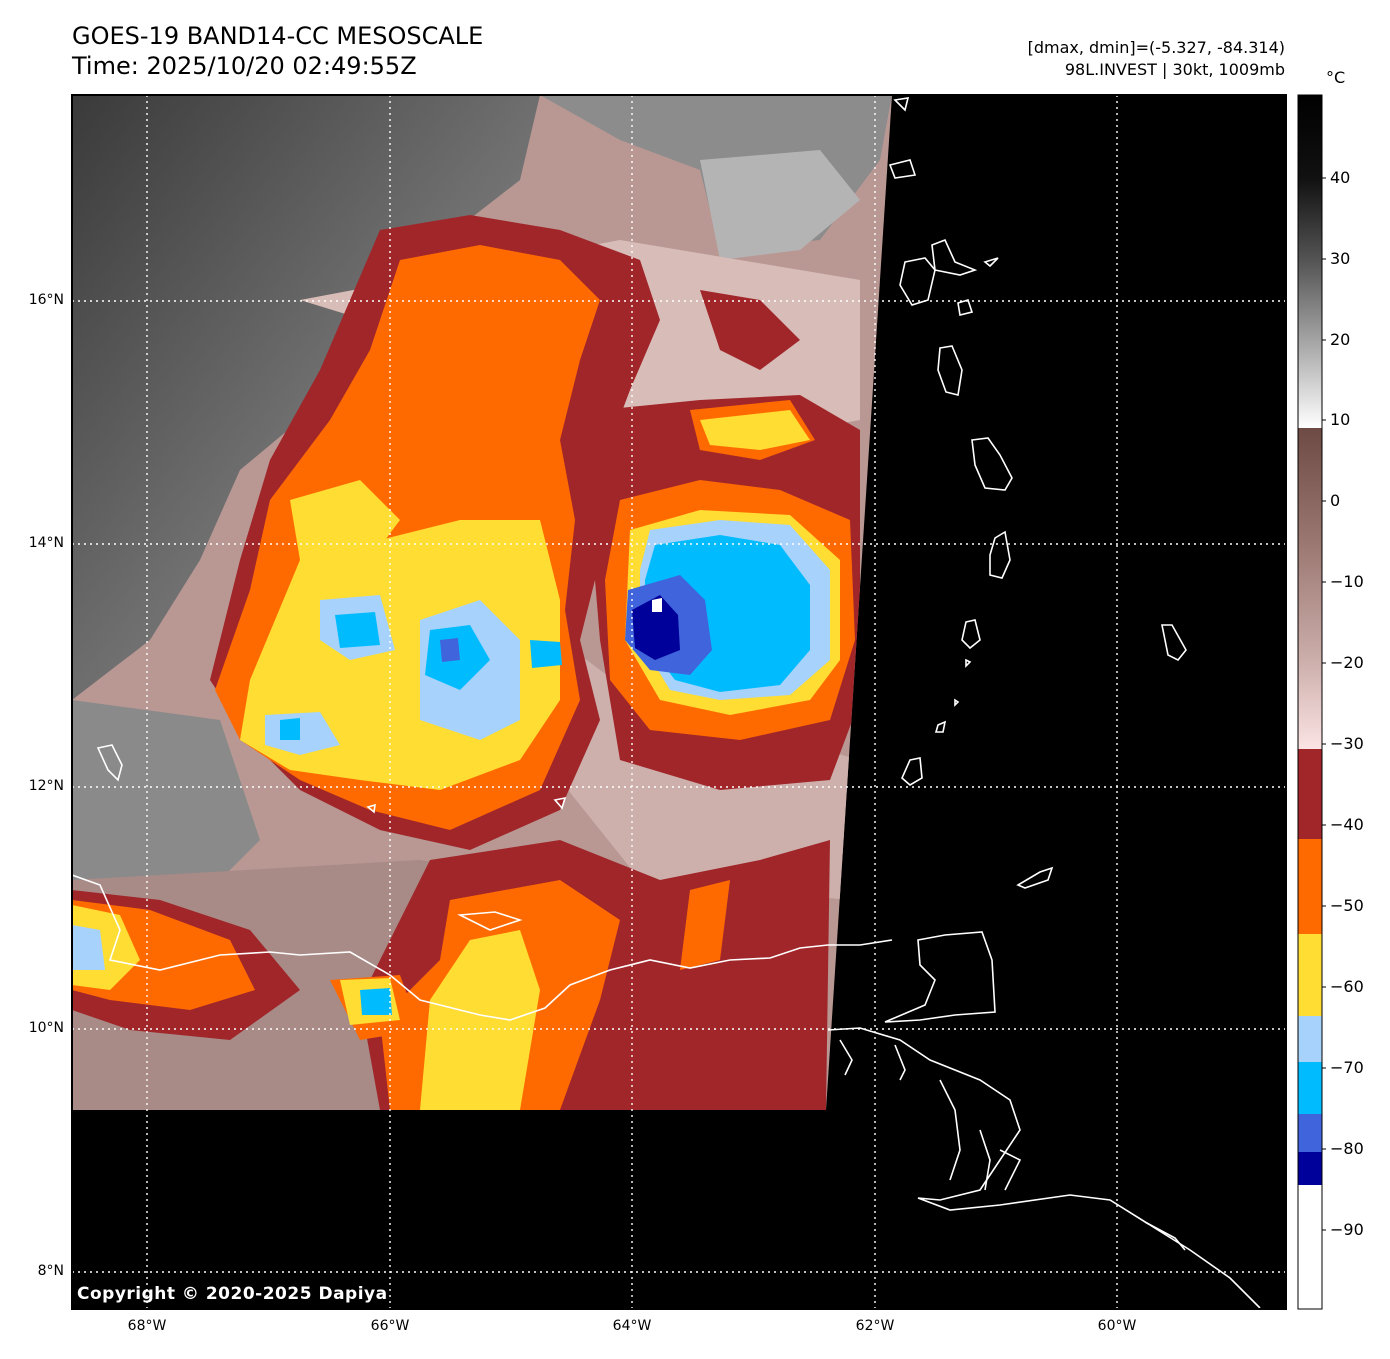  What do you see at coordinates (390, 1326) in the screenshot?
I see `lon-label-66w: 66°W` at bounding box center [390, 1326].